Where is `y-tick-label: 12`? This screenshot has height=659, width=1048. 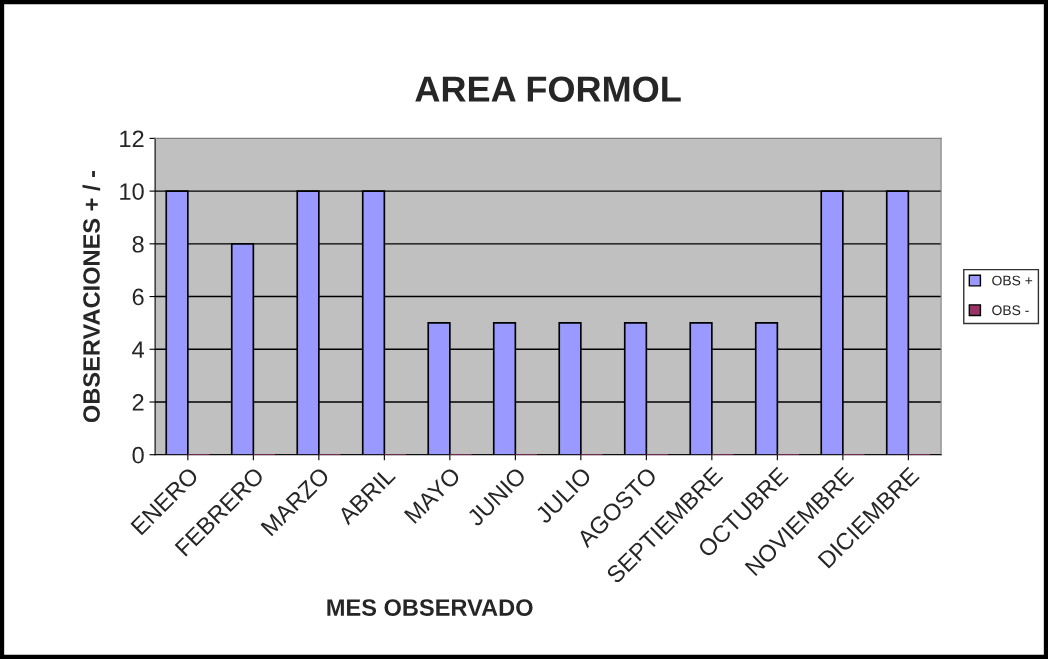 y-tick-label: 12 is located at coordinates (132, 138).